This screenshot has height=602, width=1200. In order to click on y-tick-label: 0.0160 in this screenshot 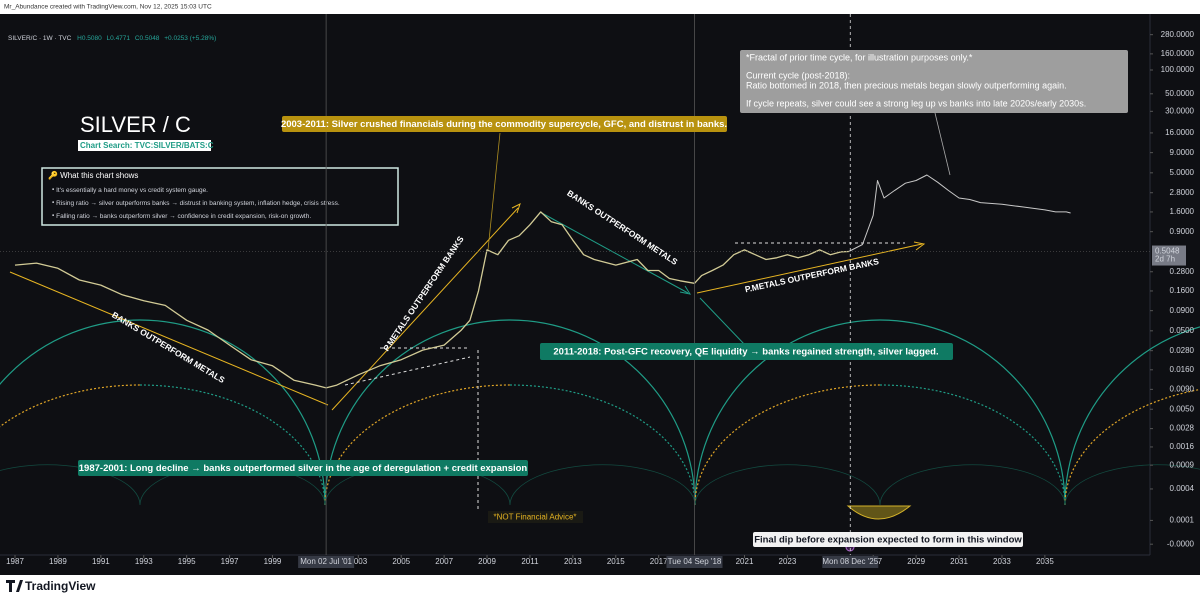, I will do `click(1182, 369)`.